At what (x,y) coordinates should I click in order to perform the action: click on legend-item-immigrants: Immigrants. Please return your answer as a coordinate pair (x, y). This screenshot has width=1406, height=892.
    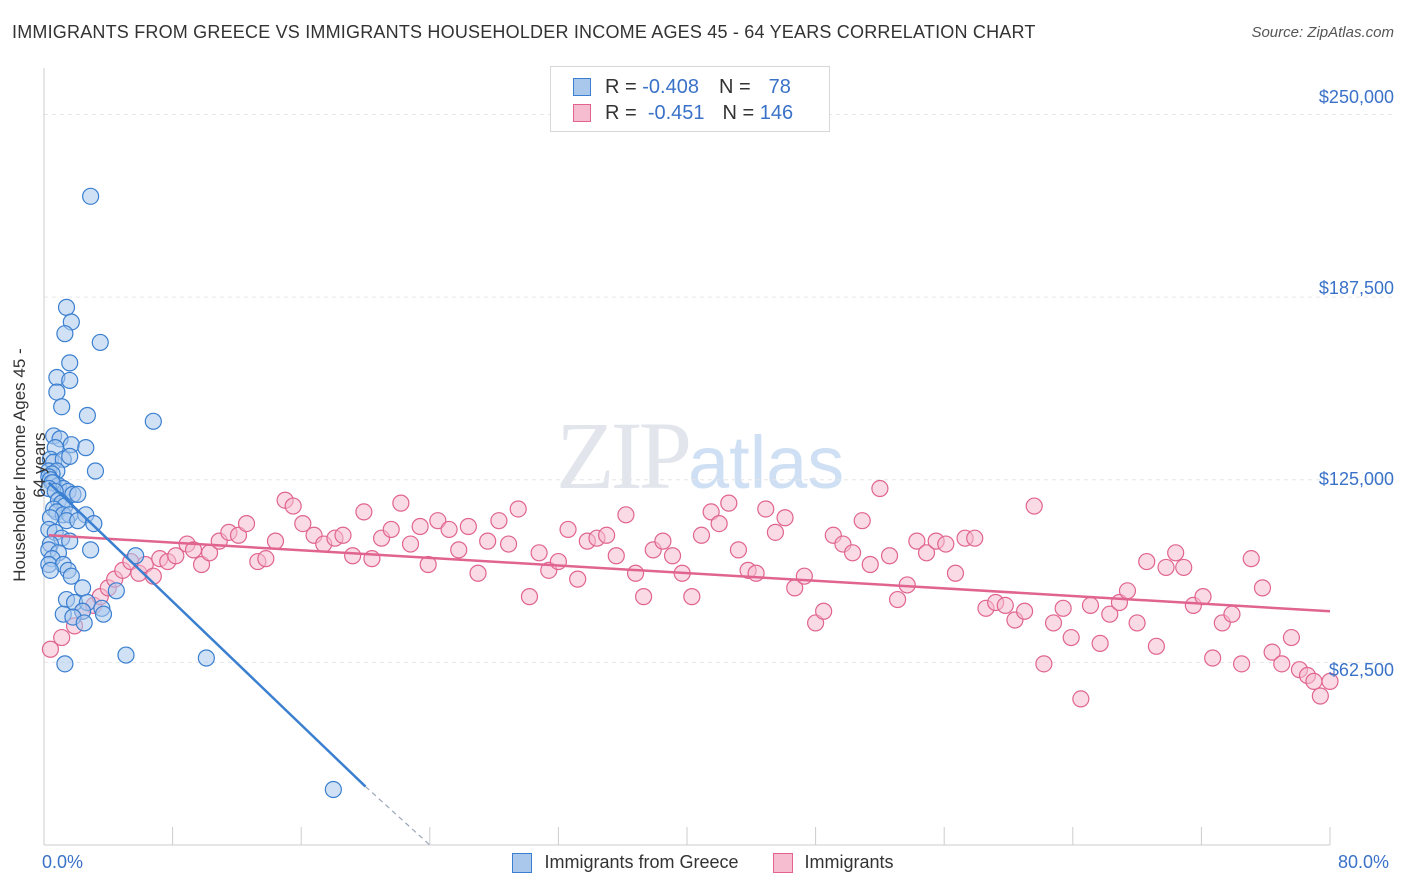
    Looking at the image, I should click on (833, 862).